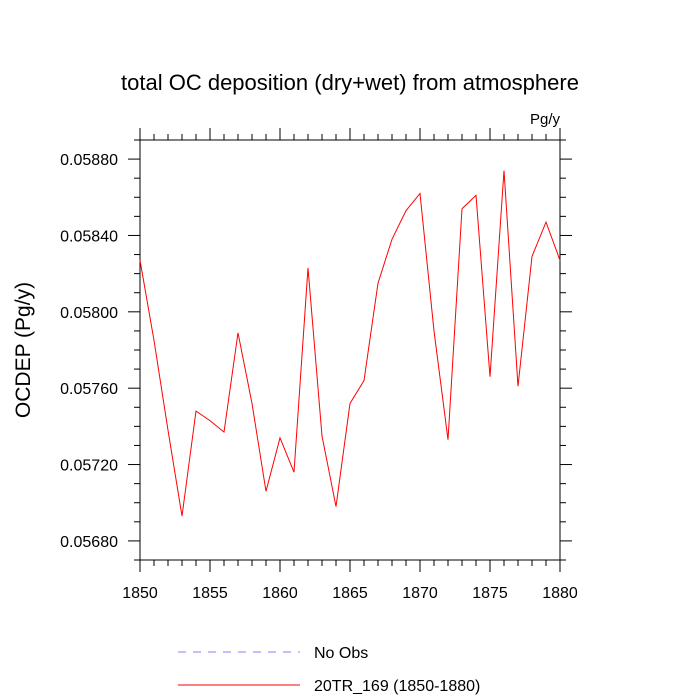 The height and width of the screenshot is (700, 700). What do you see at coordinates (560, 593) in the screenshot?
I see `x-tick-label: 1880` at bounding box center [560, 593].